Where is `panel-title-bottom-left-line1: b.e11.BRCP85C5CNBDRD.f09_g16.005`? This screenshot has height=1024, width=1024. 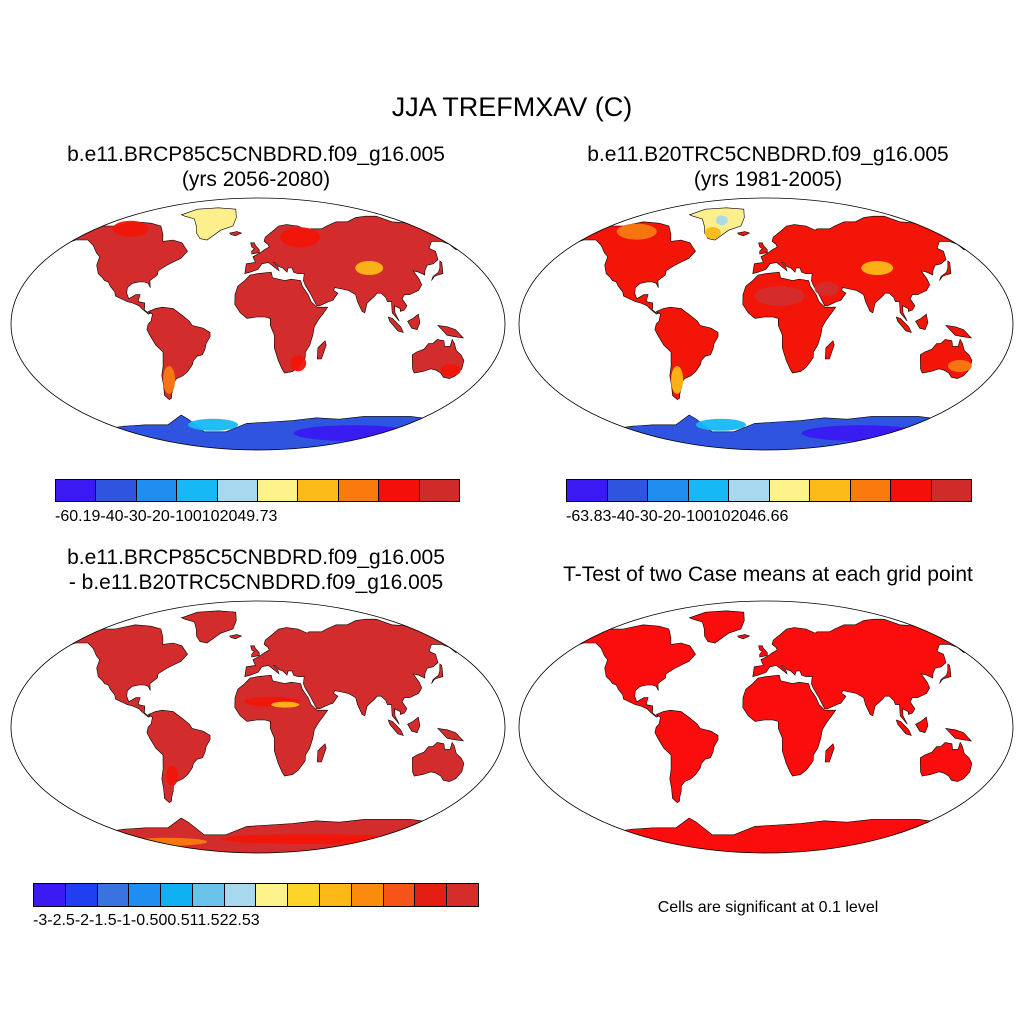
panel-title-bottom-left-line1: b.e11.BRCP85C5CNBDRD.f09_g16.005 is located at coordinates (256, 557).